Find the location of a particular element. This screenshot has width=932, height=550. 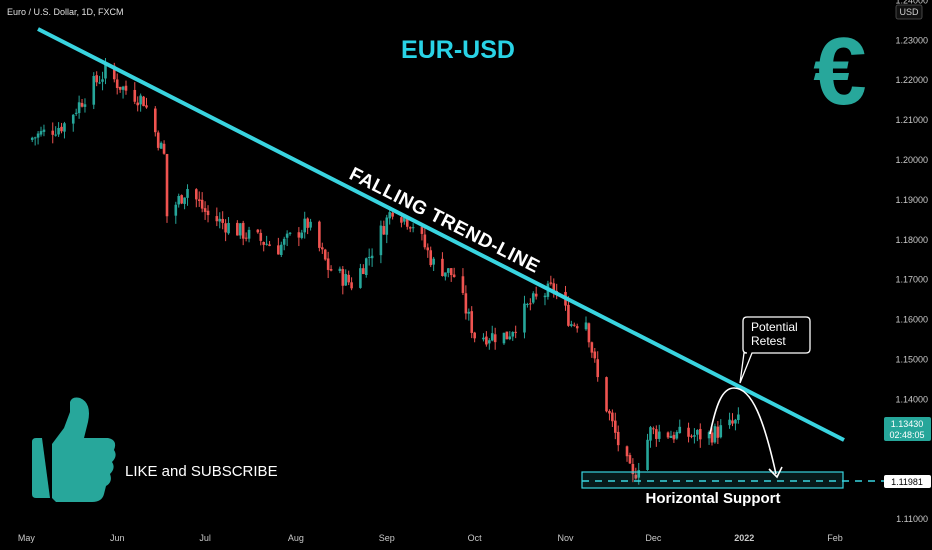

time-axis: May Jun Jul Aug Sep Oct Nov Dec 2022 Feb is located at coordinates (430, 538).